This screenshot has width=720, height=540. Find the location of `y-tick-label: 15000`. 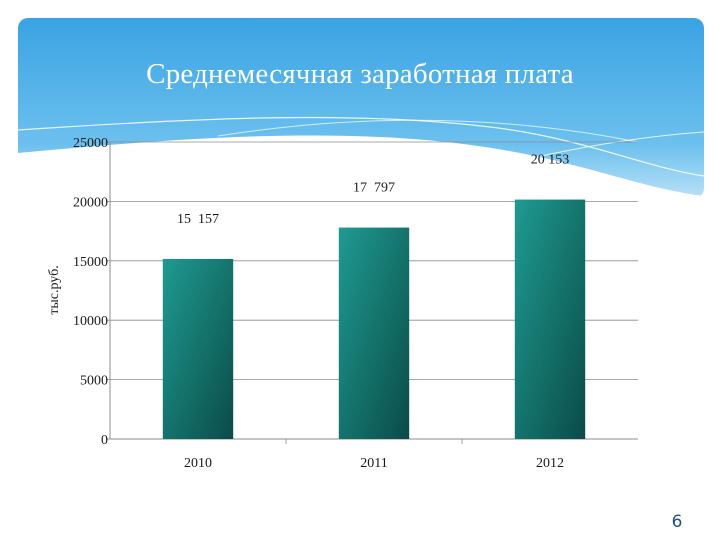

y-tick-label: 15000 is located at coordinates (90, 262).